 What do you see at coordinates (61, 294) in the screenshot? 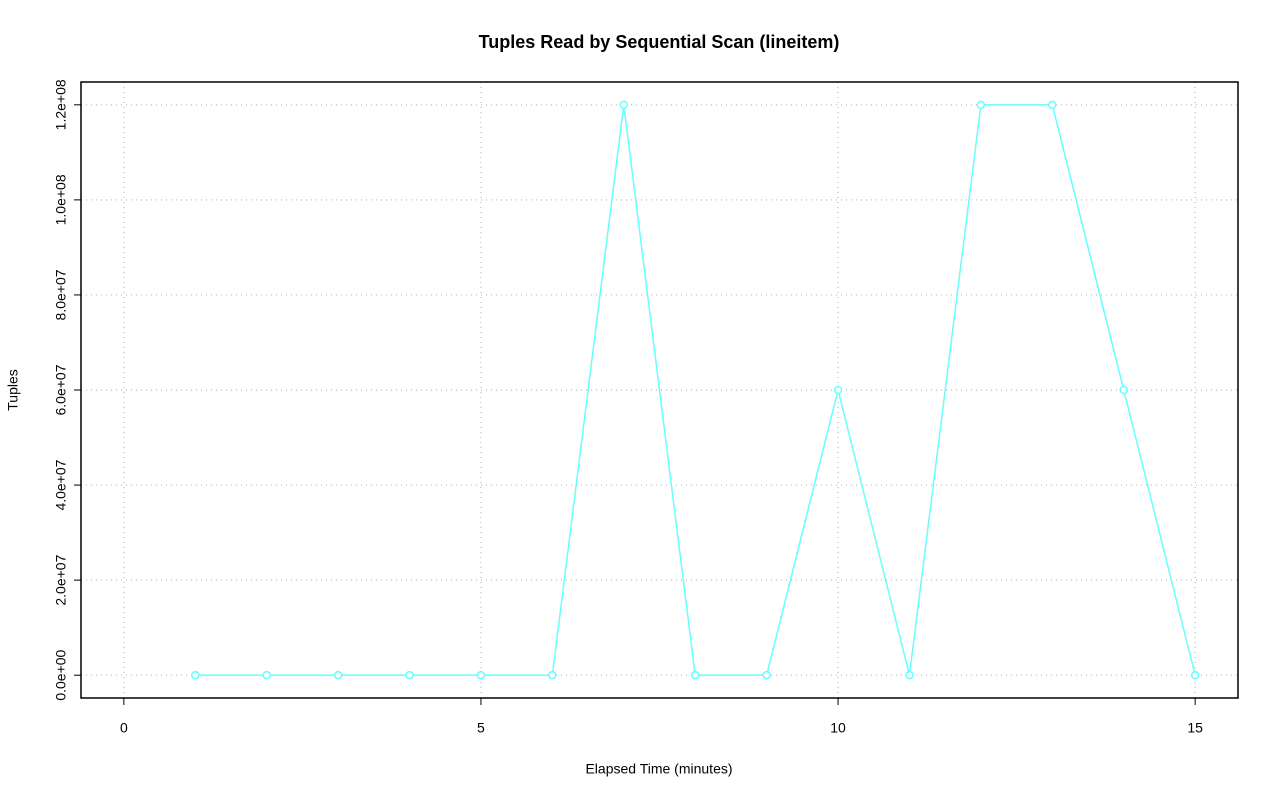
I see `y-tick-label: 8.0e+07` at bounding box center [61, 294].